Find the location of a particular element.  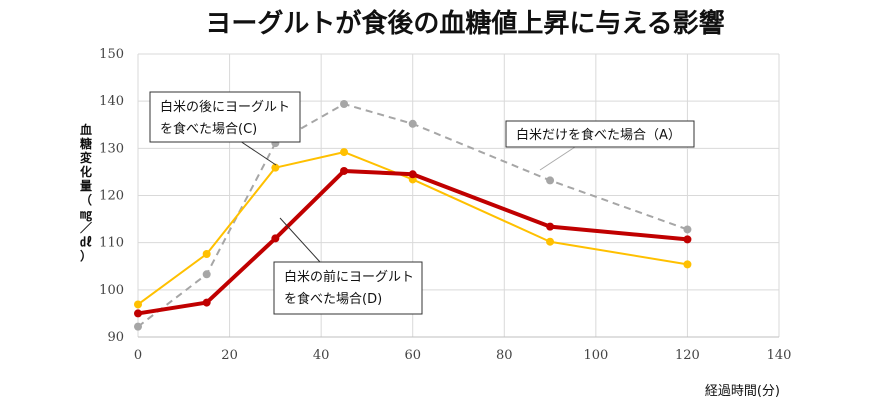

callout-label: を食べた場合(D) is located at coordinates (333, 299).